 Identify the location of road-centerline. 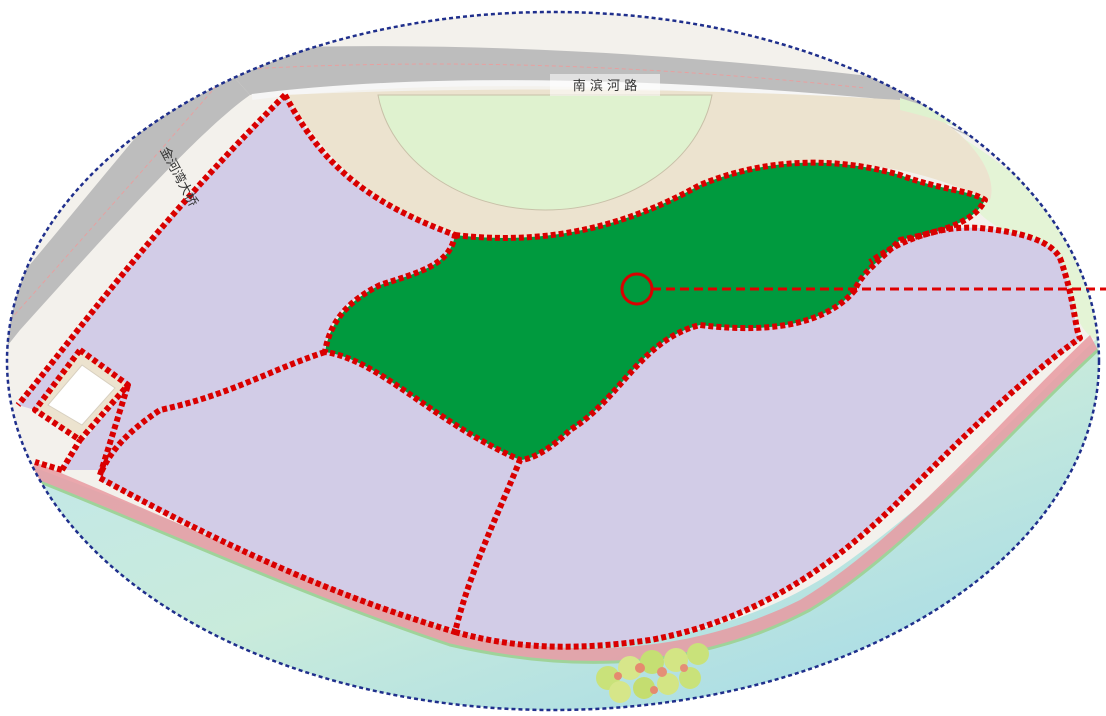
(547, 76).